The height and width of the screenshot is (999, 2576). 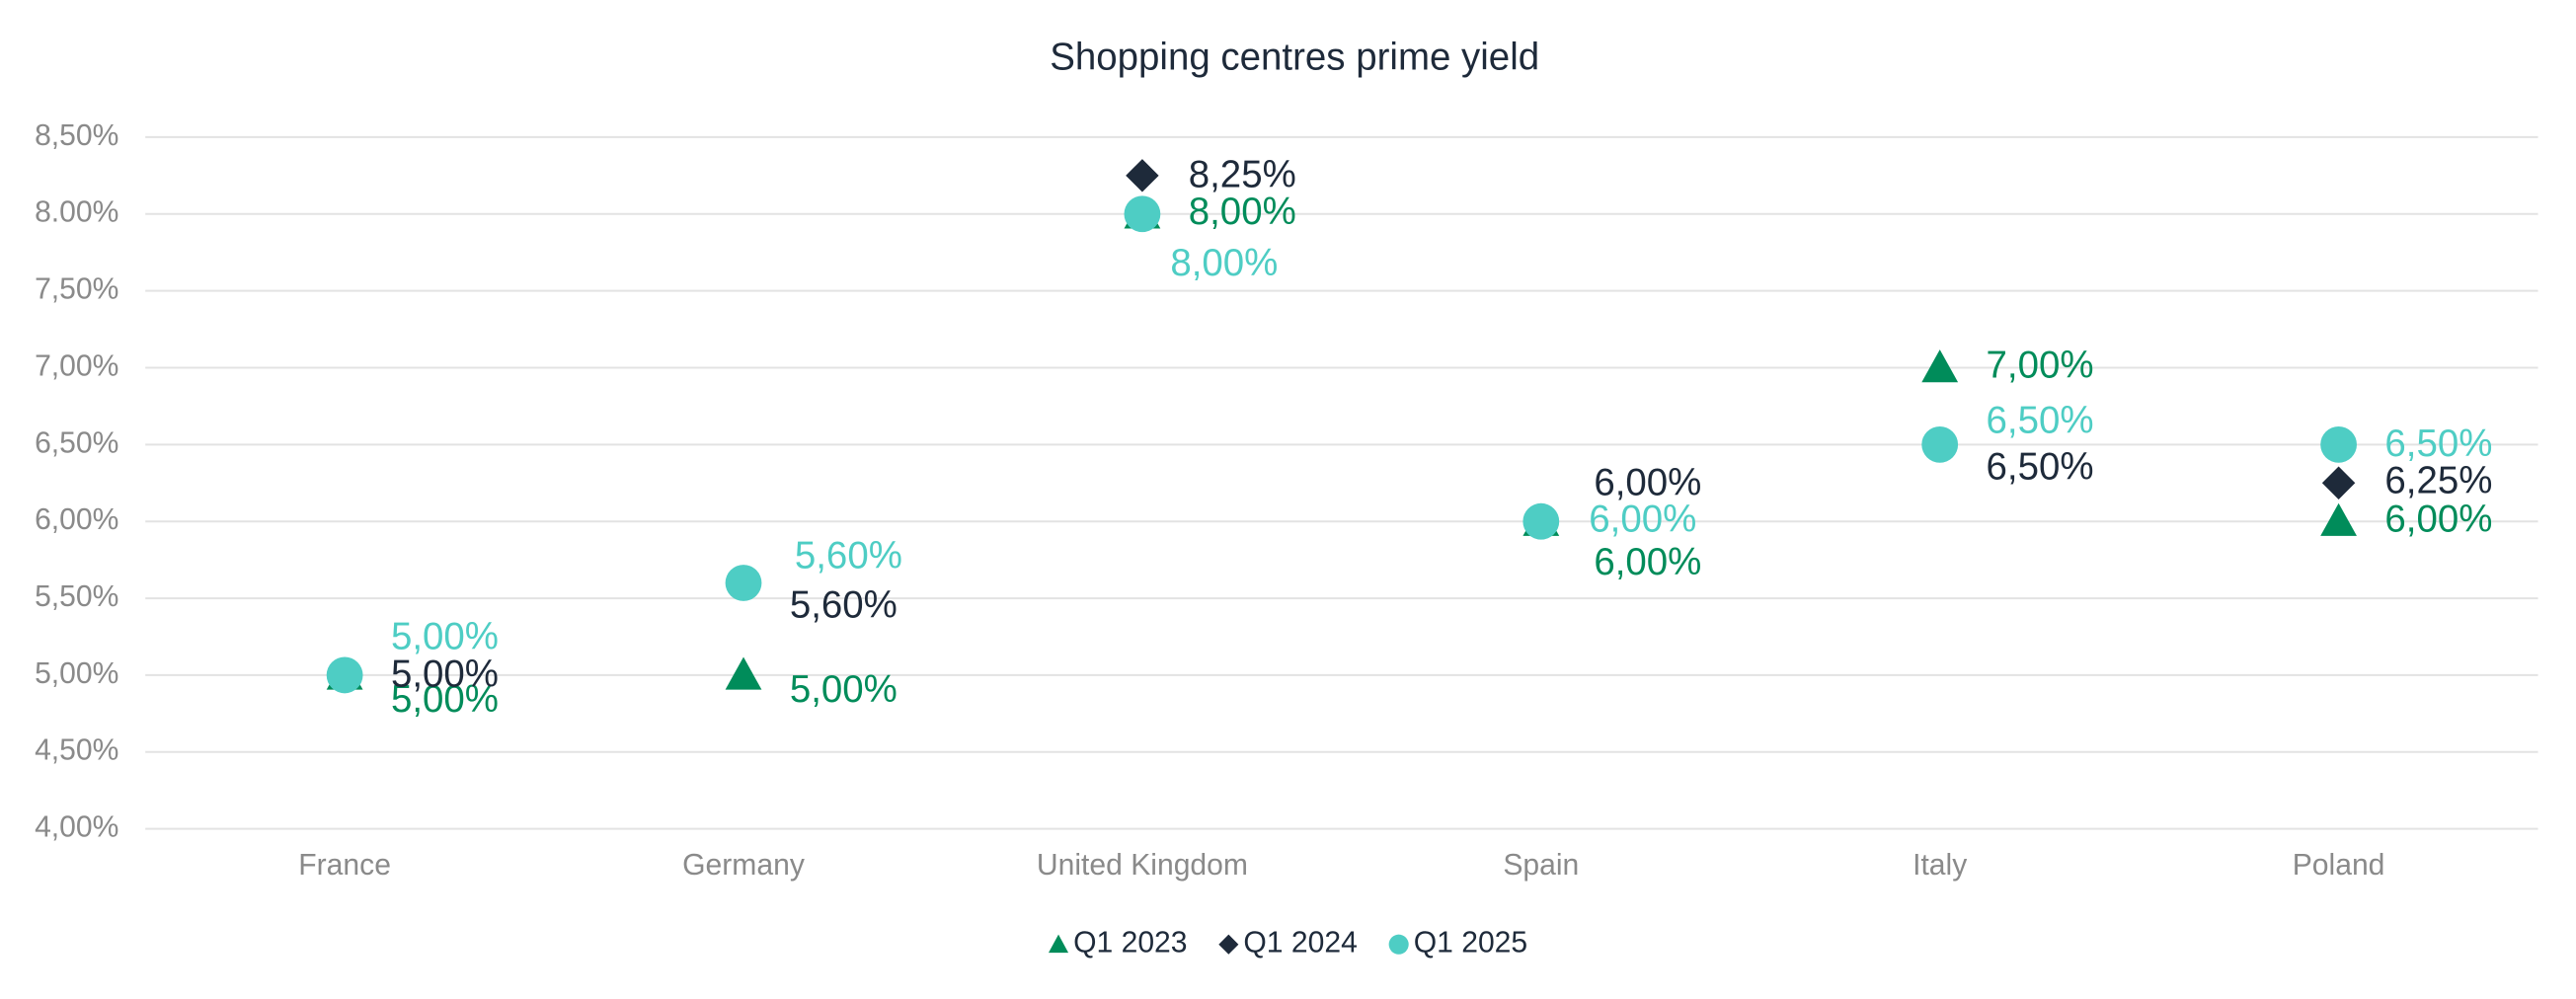 I want to click on x-tick-label: France, so click(x=344, y=865).